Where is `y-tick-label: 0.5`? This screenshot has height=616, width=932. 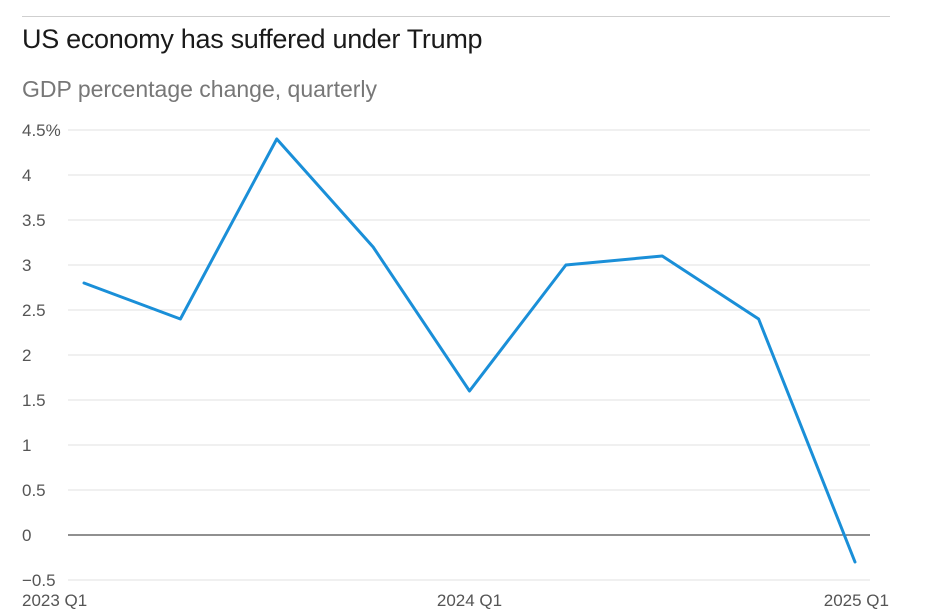
y-tick-label: 0.5 is located at coordinates (34, 490).